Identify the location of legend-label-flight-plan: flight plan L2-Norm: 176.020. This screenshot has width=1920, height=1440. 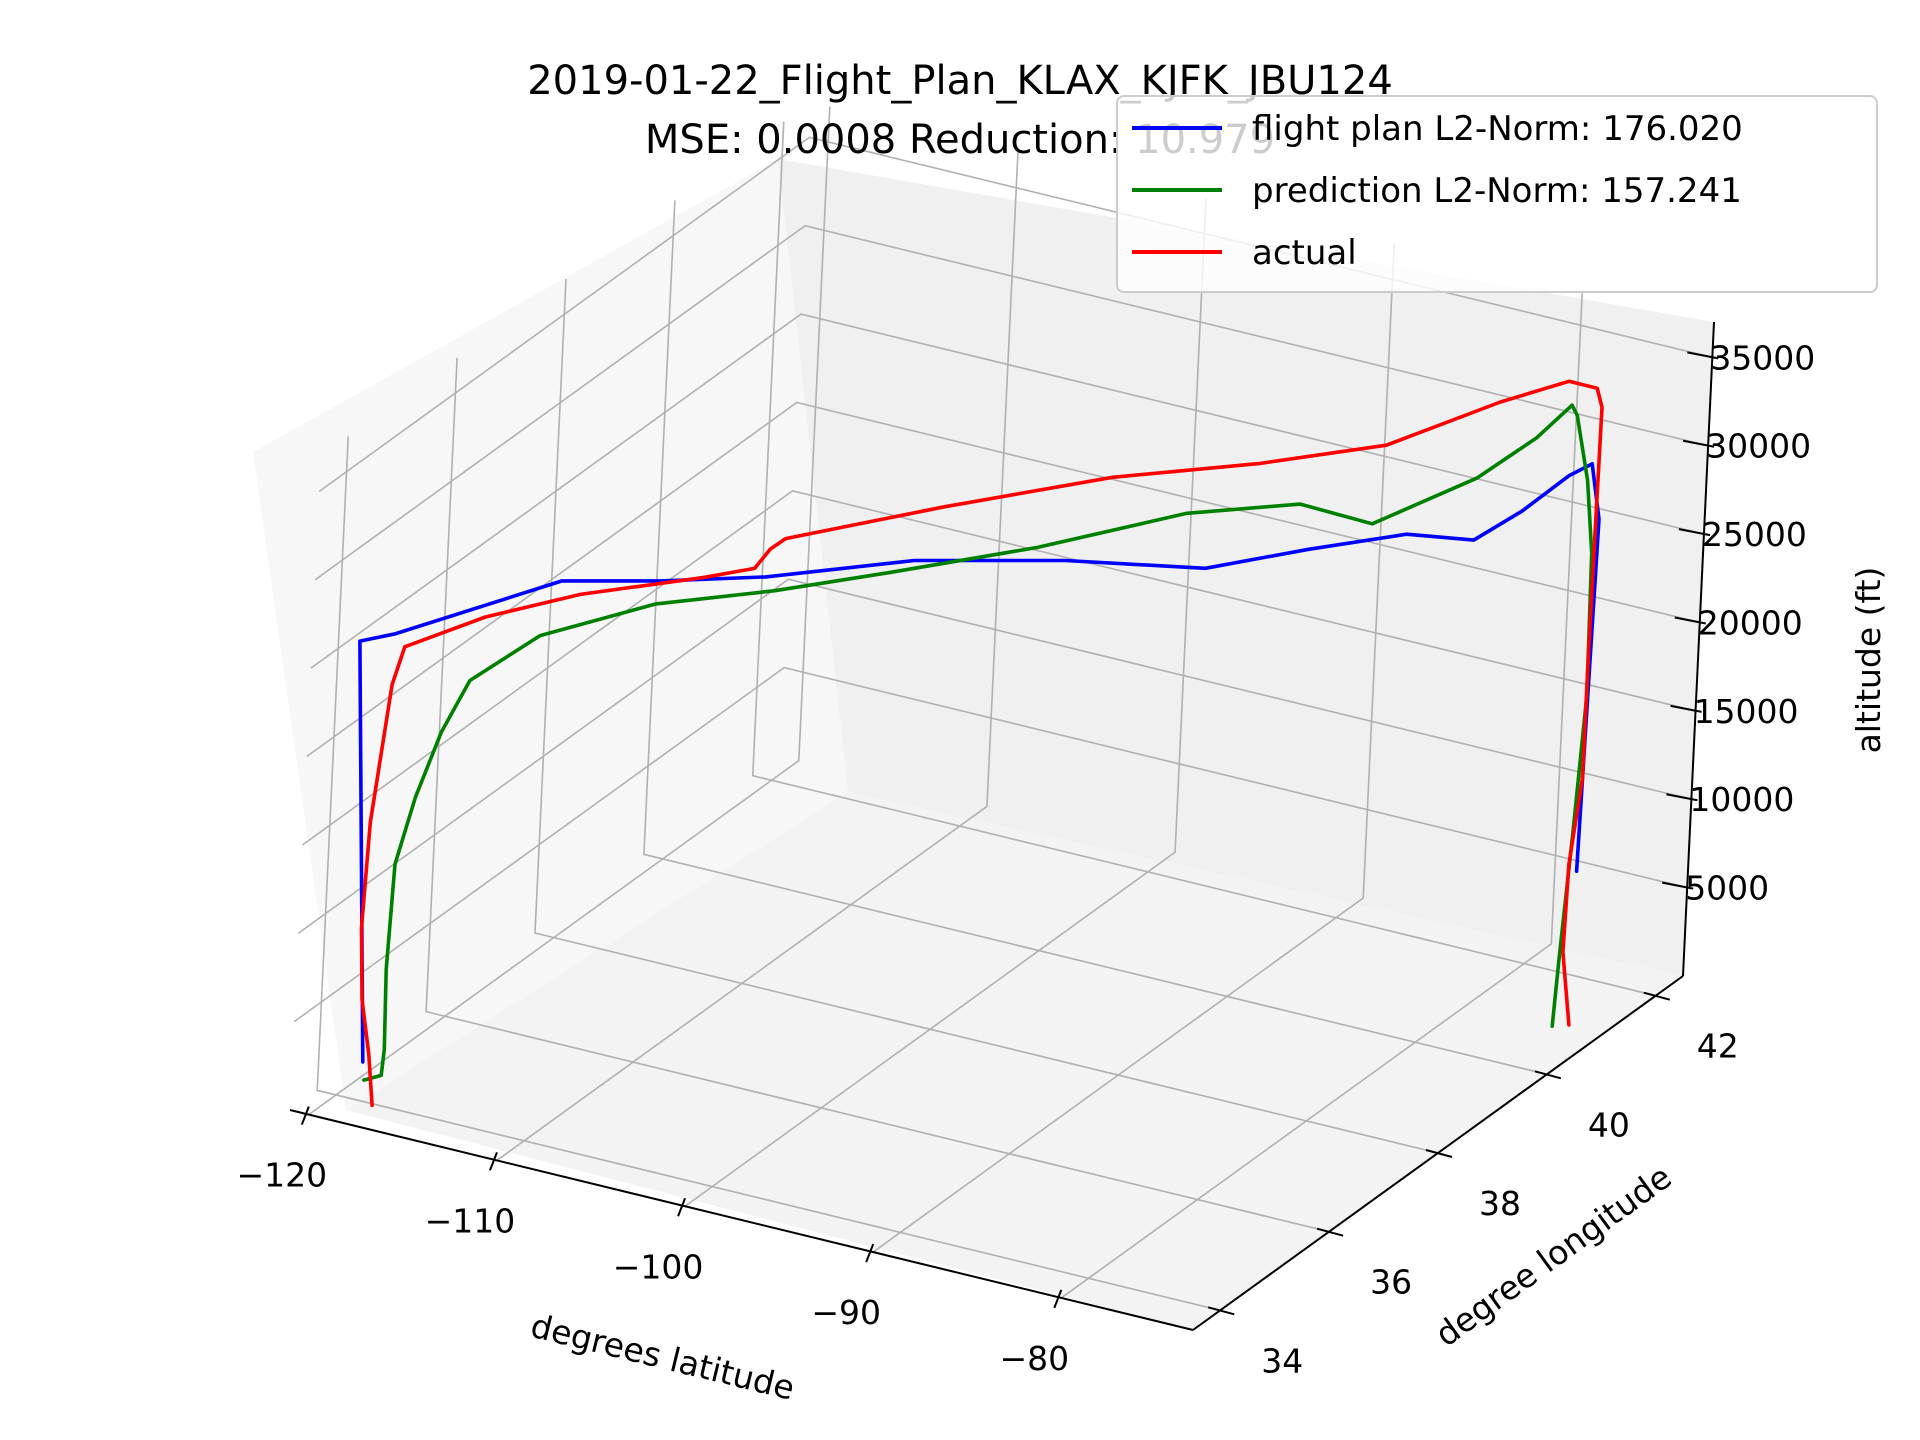
(1497, 129).